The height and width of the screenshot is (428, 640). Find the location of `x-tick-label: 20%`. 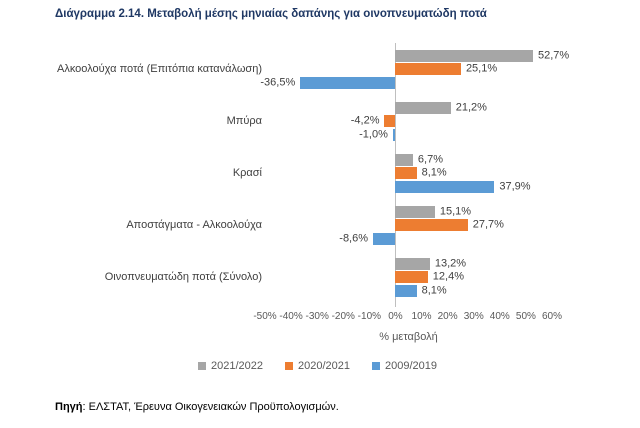

x-tick-label: 20% is located at coordinates (447, 316).